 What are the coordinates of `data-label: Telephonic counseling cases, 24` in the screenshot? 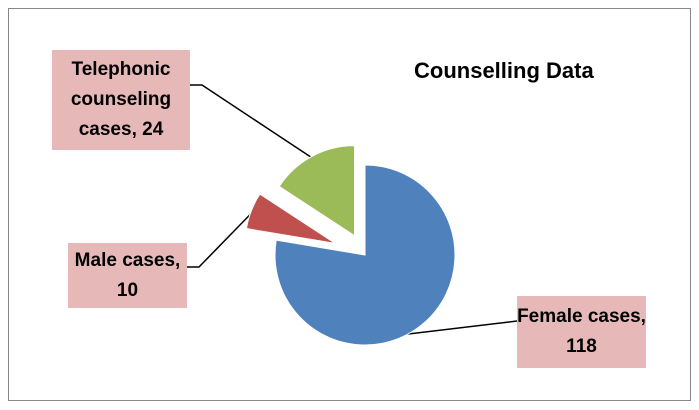 It's located at (121, 100).